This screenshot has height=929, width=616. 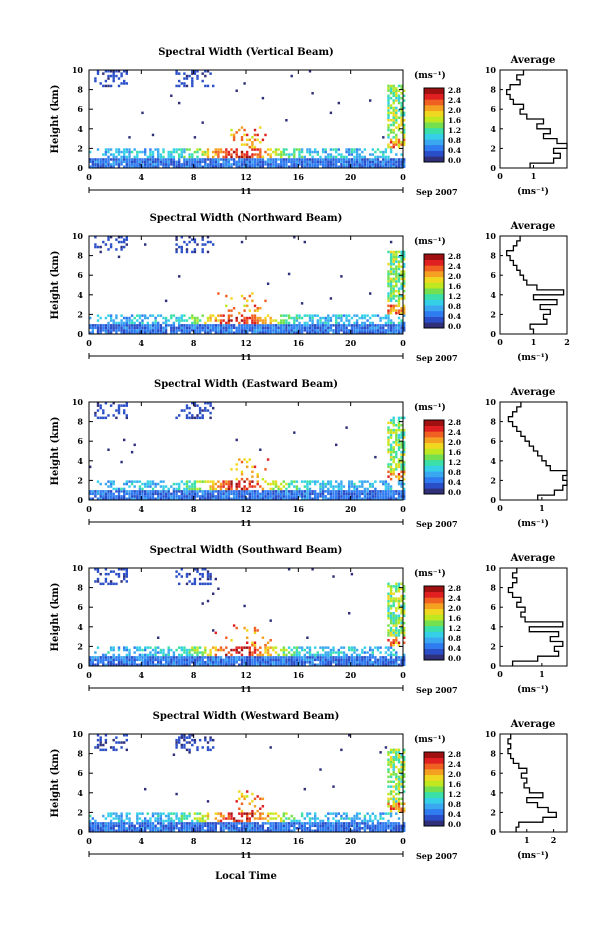 I want to click on colorbar-frame, so click(x=434, y=457).